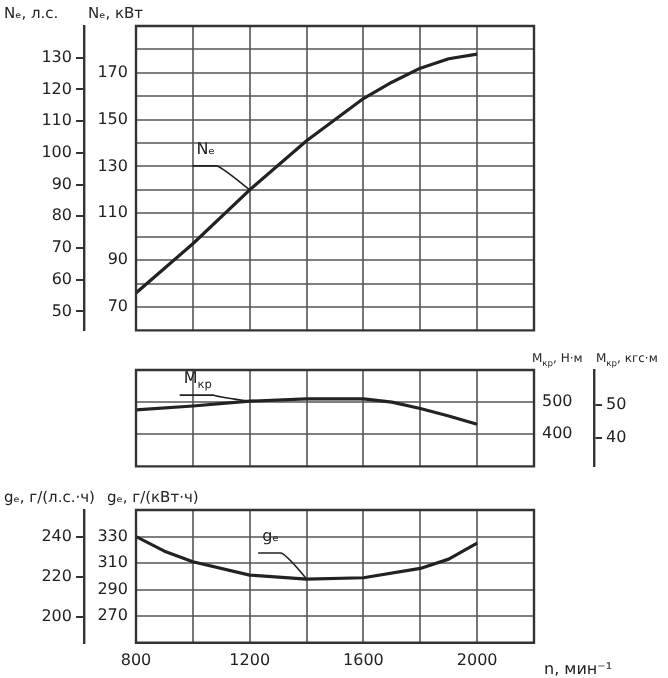 The image size is (668, 678). I want to click on y2-tick-label: 110, so click(56, 120).